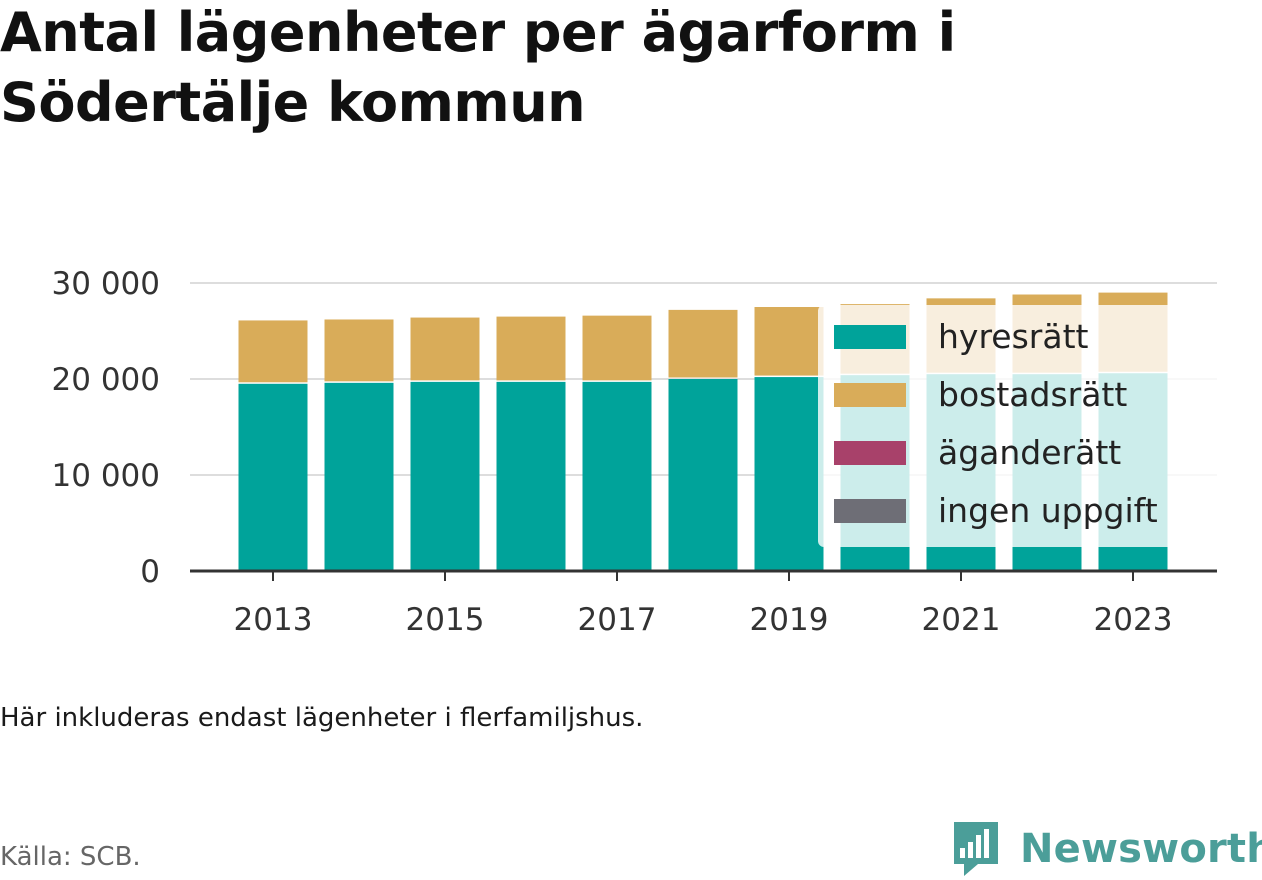 The image size is (1262, 880). Describe the element at coordinates (106, 380) in the screenshot. I see `y-tick-label-20000: 20 000` at that location.